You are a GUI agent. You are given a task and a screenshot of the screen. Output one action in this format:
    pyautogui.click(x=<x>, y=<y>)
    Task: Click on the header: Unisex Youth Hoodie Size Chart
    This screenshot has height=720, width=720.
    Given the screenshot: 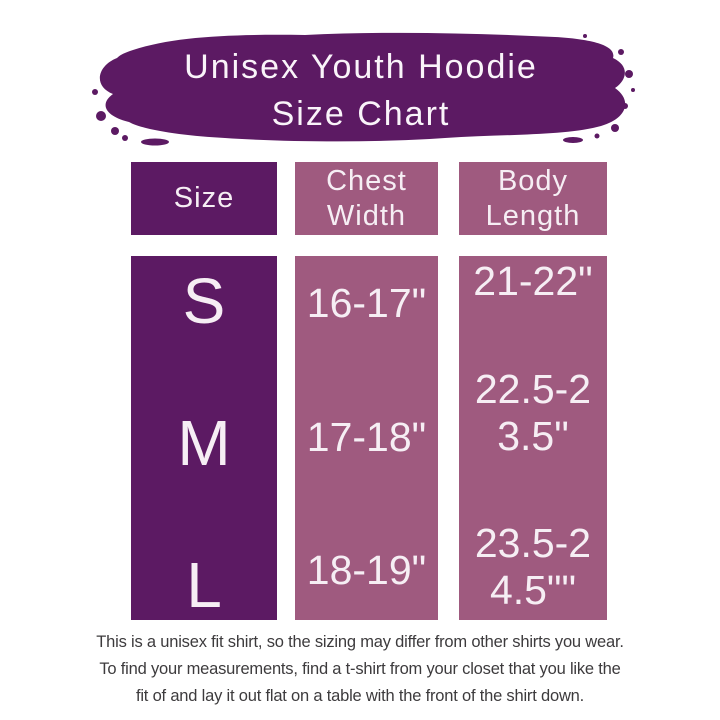 What is the action you would take?
    pyautogui.click(x=361, y=91)
    